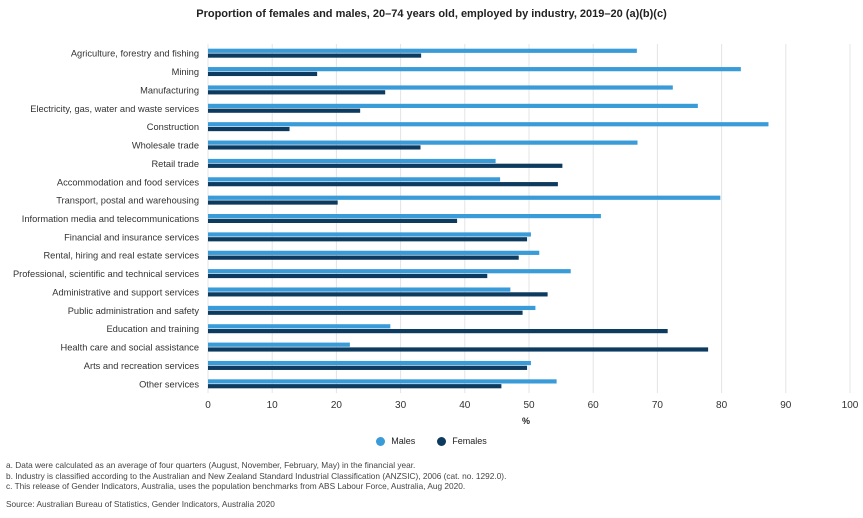 The image size is (863, 518). Describe the element at coordinates (401, 405) in the screenshot. I see `x-tick-label: 30` at that location.